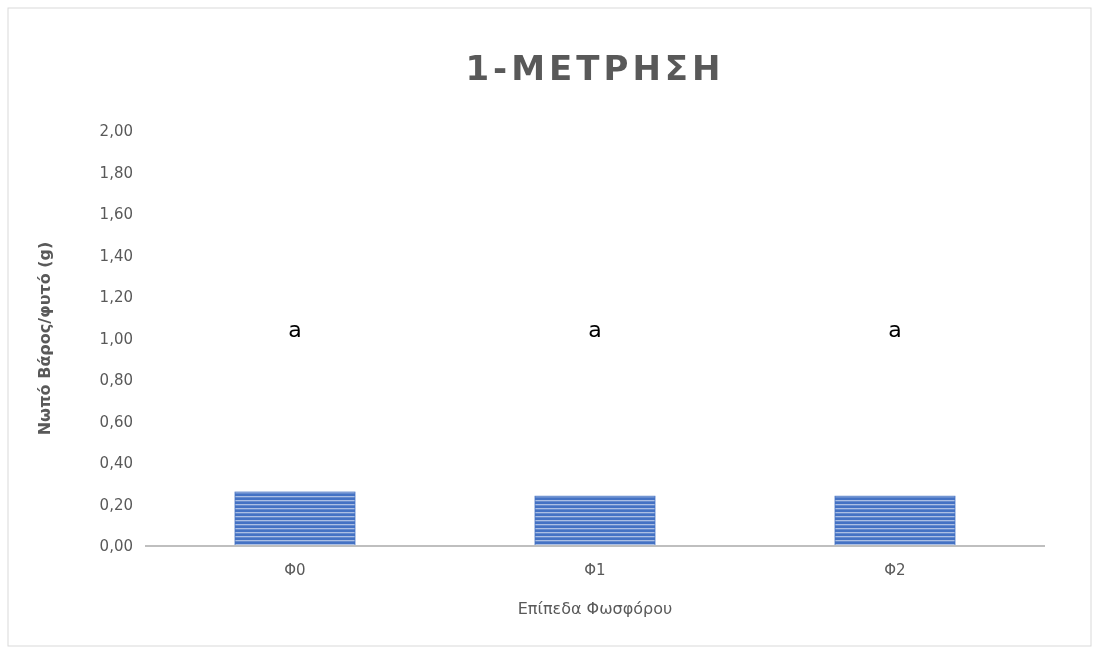 This screenshot has height=654, width=1099. Describe the element at coordinates (595, 570) in the screenshot. I see `x-tick-label: Φ1` at that location.